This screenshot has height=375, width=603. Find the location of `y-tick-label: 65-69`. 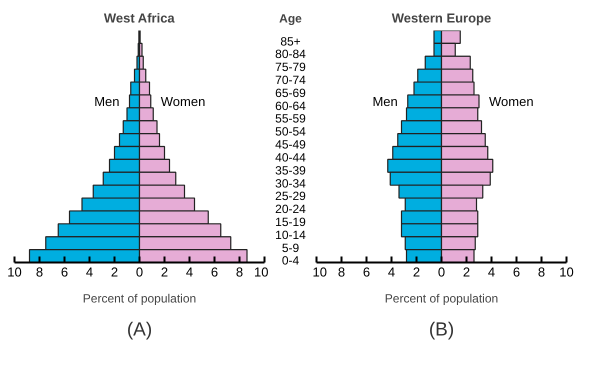

y-tick-label: 65-69 is located at coordinates (290, 93).